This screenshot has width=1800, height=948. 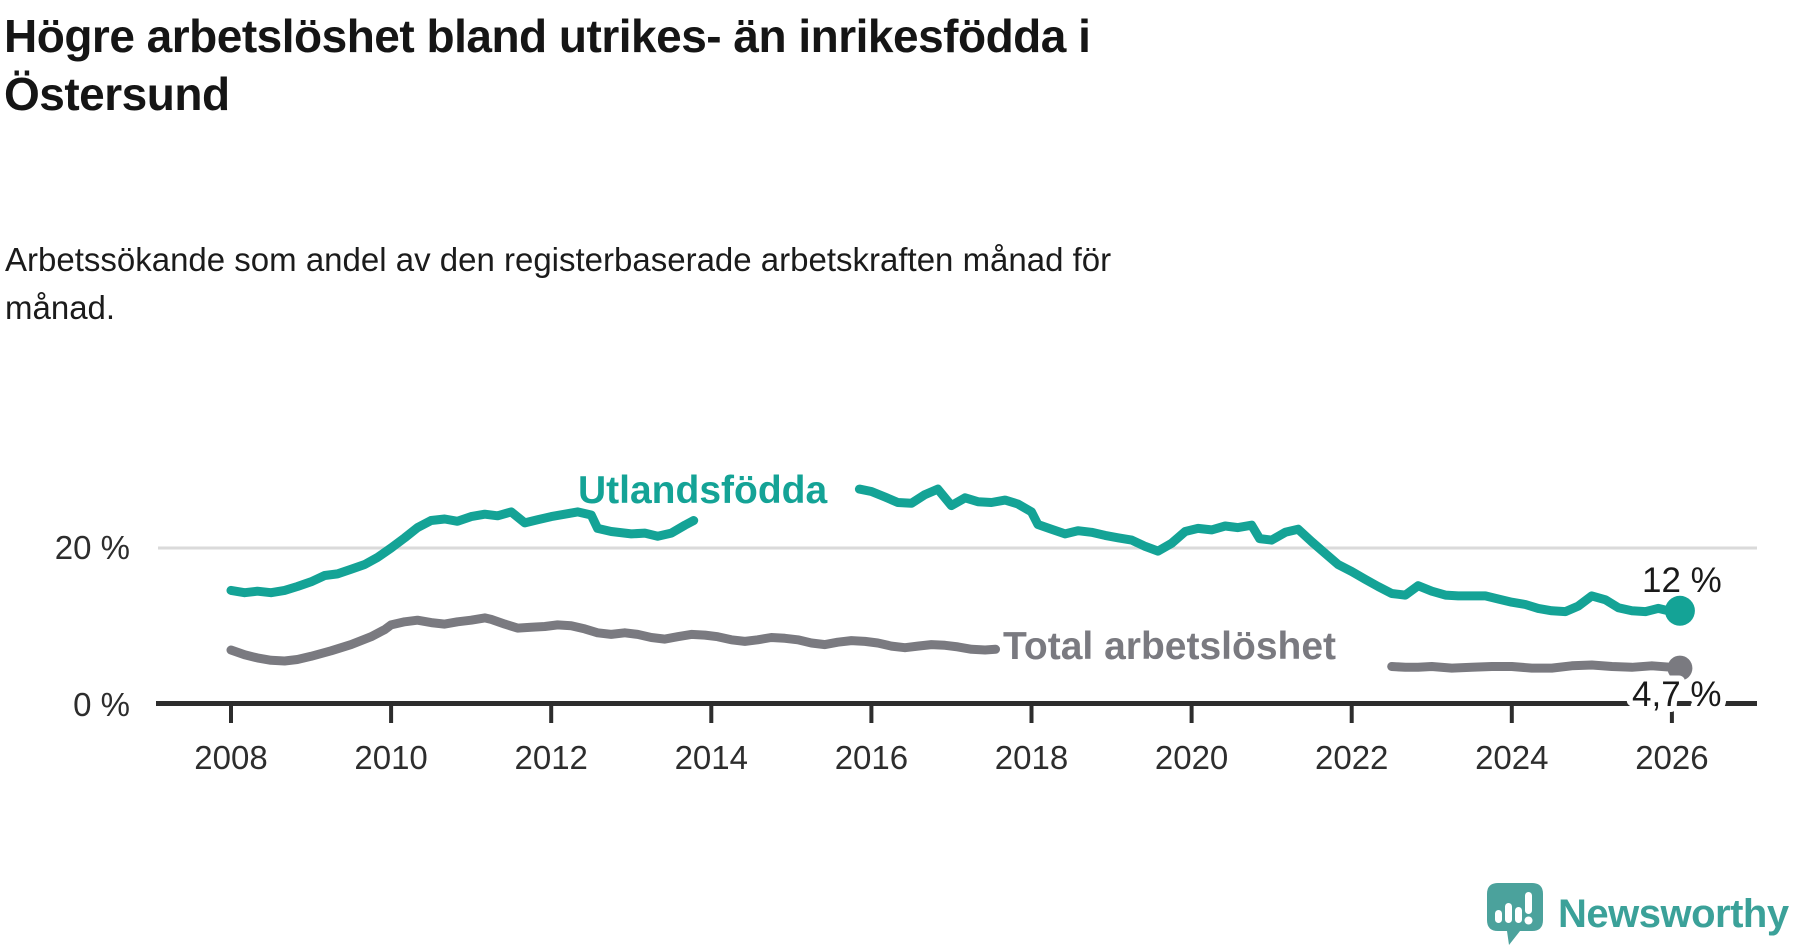 What do you see at coordinates (1031, 757) in the screenshot?
I see `x-tick-label-2018: 2018` at bounding box center [1031, 757].